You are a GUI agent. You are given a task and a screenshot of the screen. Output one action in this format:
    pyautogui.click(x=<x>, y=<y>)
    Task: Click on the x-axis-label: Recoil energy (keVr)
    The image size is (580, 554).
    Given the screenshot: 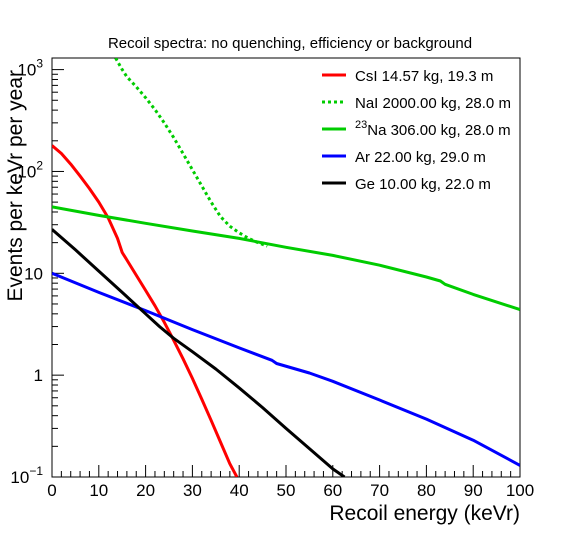 What is the action you would take?
    pyautogui.click(x=424, y=513)
    